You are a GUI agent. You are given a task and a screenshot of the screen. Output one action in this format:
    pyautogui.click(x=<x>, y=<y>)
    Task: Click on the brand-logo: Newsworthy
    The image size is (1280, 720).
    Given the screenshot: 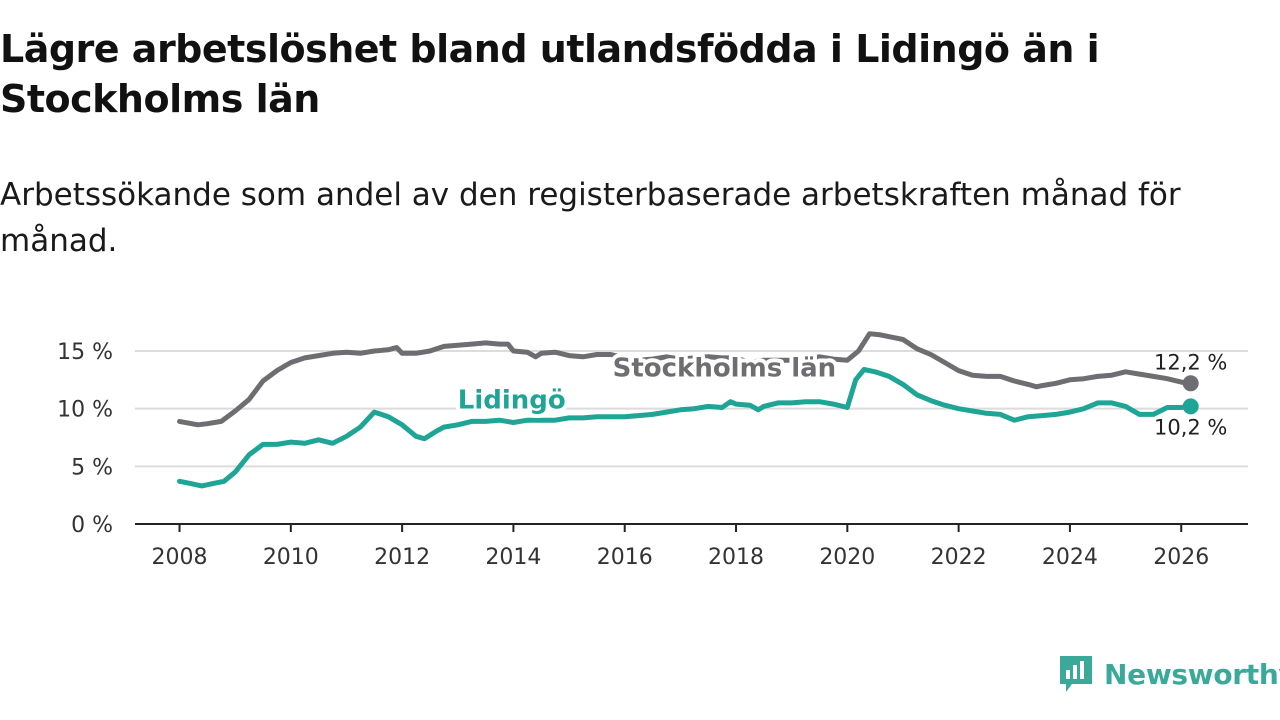 What is the action you would take?
    pyautogui.click(x=1169, y=674)
    